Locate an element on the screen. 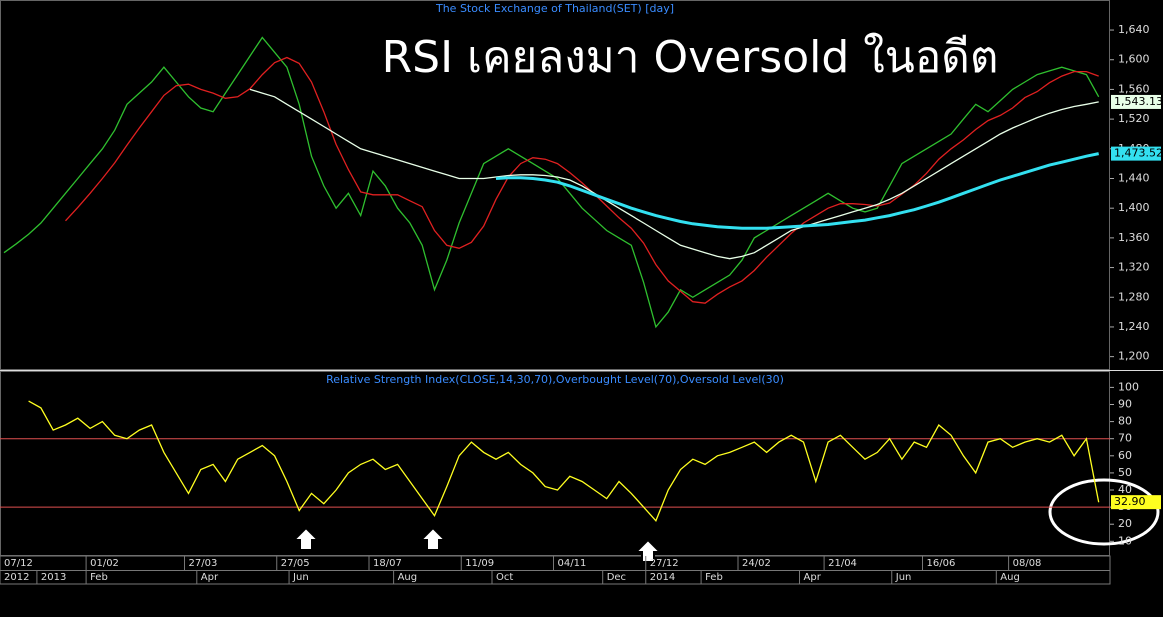 Image resolution: width=1163 pixels, height=617 pixels. series-line is located at coordinates (797, 191).